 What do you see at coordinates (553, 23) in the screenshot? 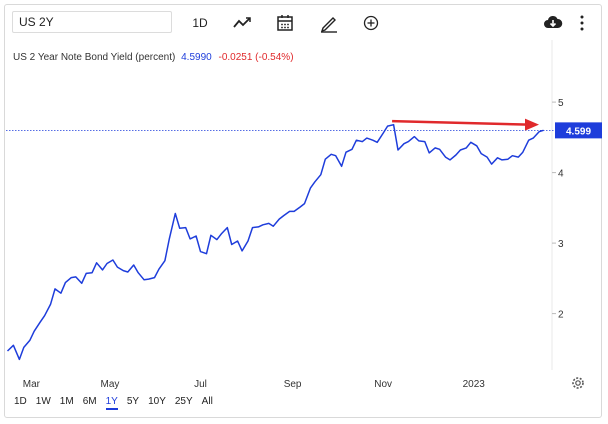
I see `download-cloud-icon` at bounding box center [553, 23].